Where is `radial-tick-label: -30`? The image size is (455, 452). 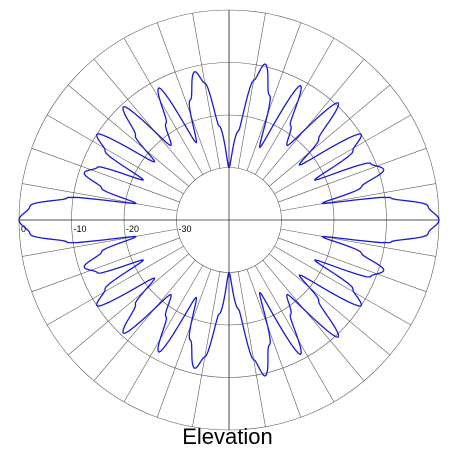
radial-tick-label: -30 is located at coordinates (185, 229).